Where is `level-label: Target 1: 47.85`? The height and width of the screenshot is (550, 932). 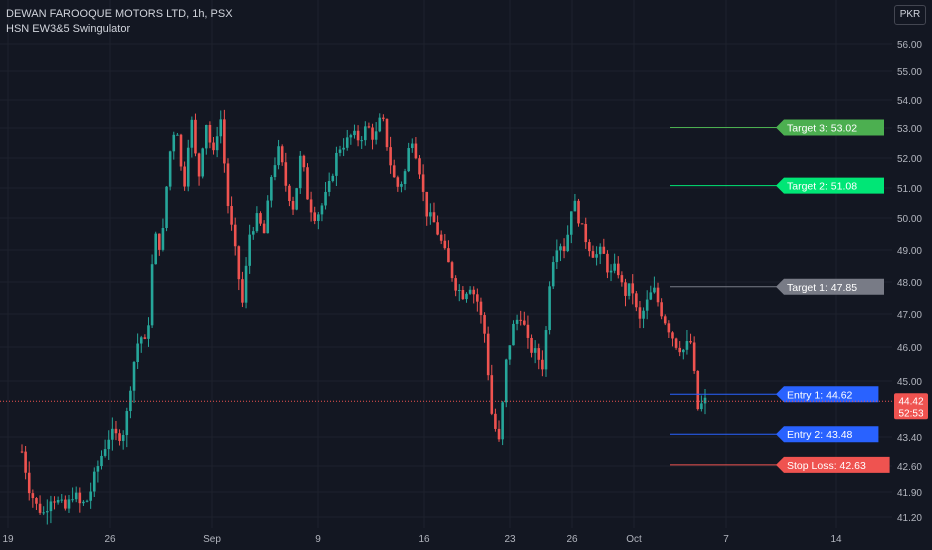 level-label: Target 1: 47.85 is located at coordinates (822, 288).